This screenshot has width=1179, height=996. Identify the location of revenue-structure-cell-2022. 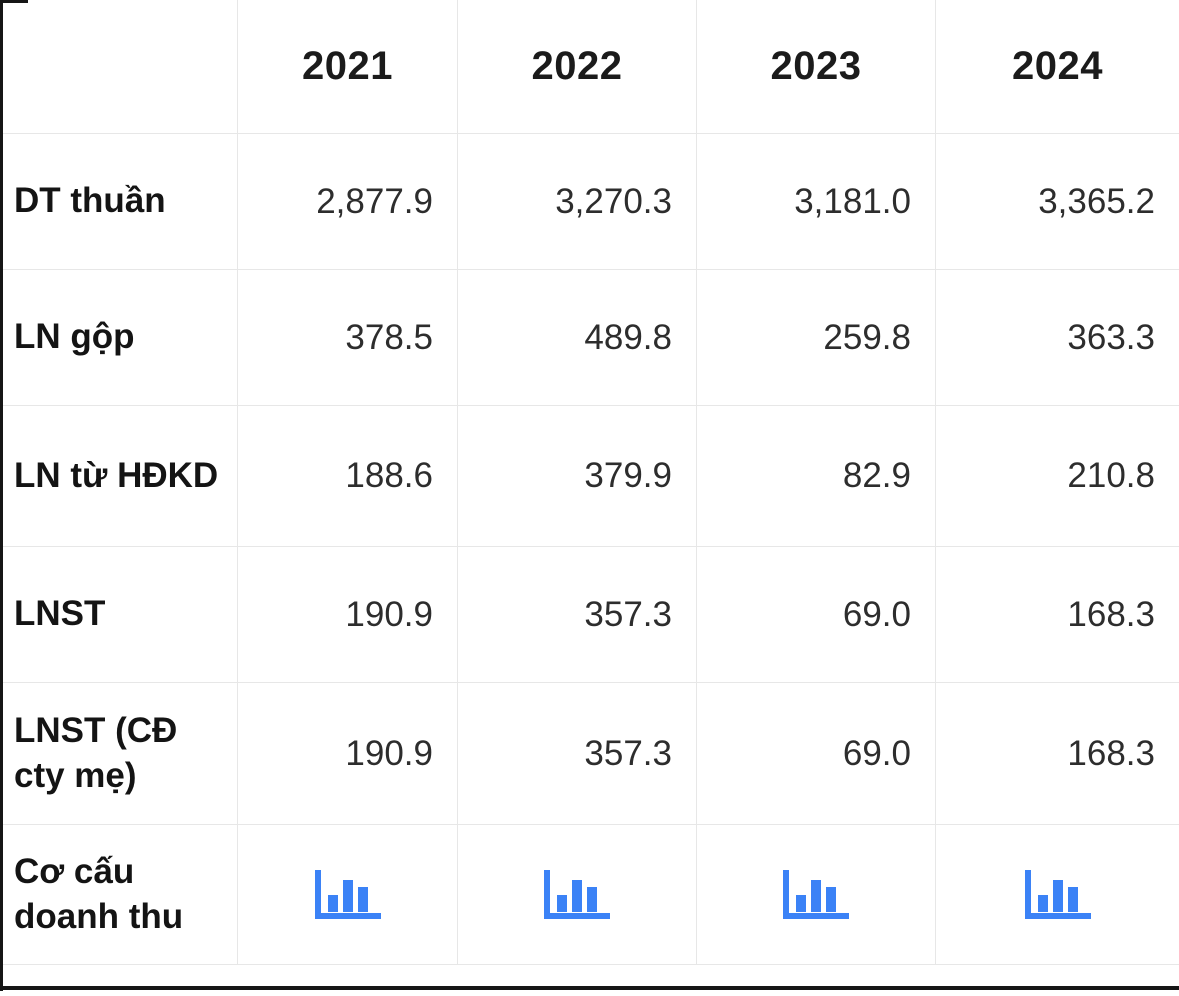
(577, 895).